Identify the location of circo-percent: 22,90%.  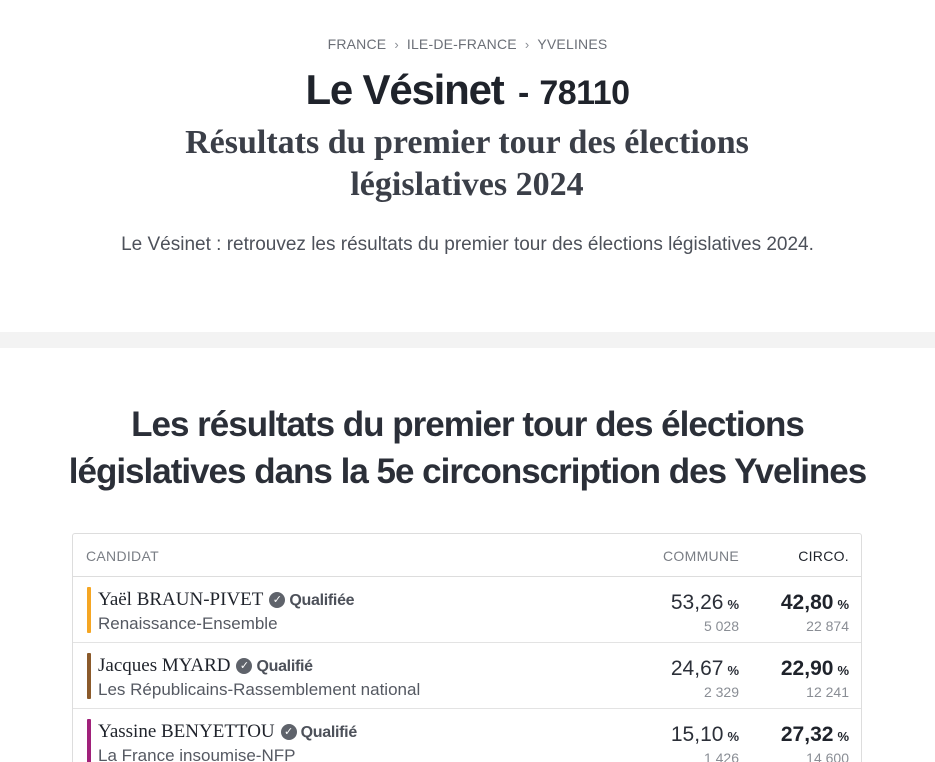
(814, 668).